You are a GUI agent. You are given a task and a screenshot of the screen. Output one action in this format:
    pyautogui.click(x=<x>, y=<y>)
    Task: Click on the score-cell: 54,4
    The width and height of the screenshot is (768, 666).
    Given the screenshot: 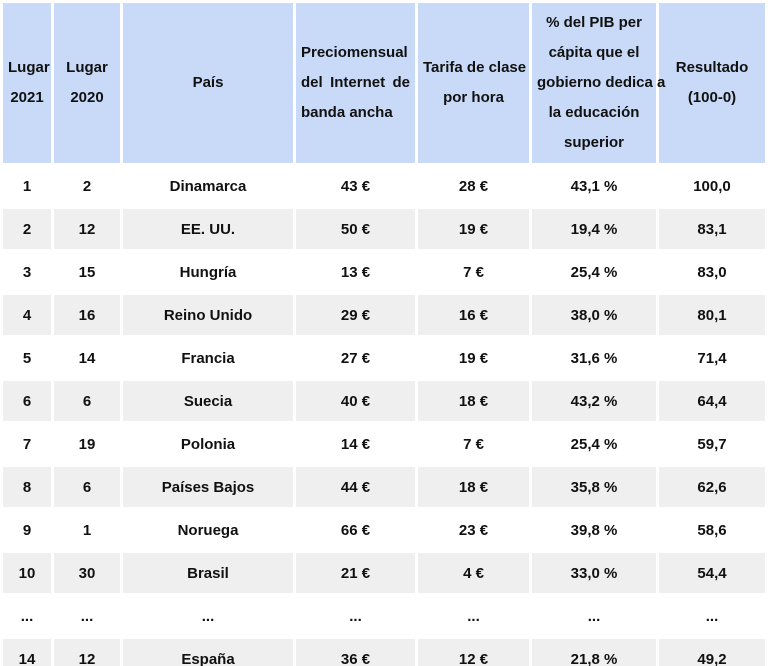 What is the action you would take?
    pyautogui.click(x=712, y=573)
    